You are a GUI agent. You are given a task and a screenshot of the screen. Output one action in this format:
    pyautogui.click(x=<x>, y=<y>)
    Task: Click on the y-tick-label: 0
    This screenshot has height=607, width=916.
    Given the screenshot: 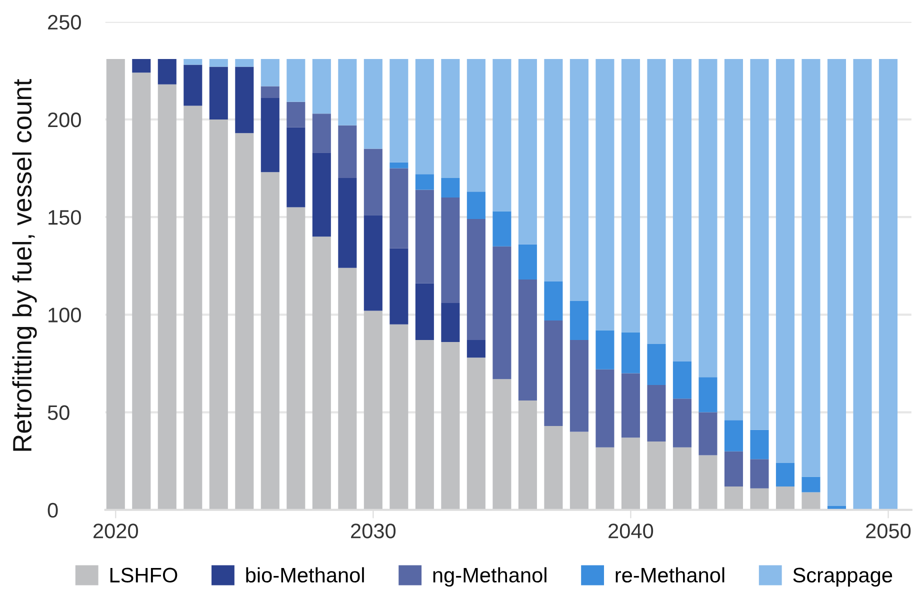 What is the action you would take?
    pyautogui.click(x=53, y=510)
    